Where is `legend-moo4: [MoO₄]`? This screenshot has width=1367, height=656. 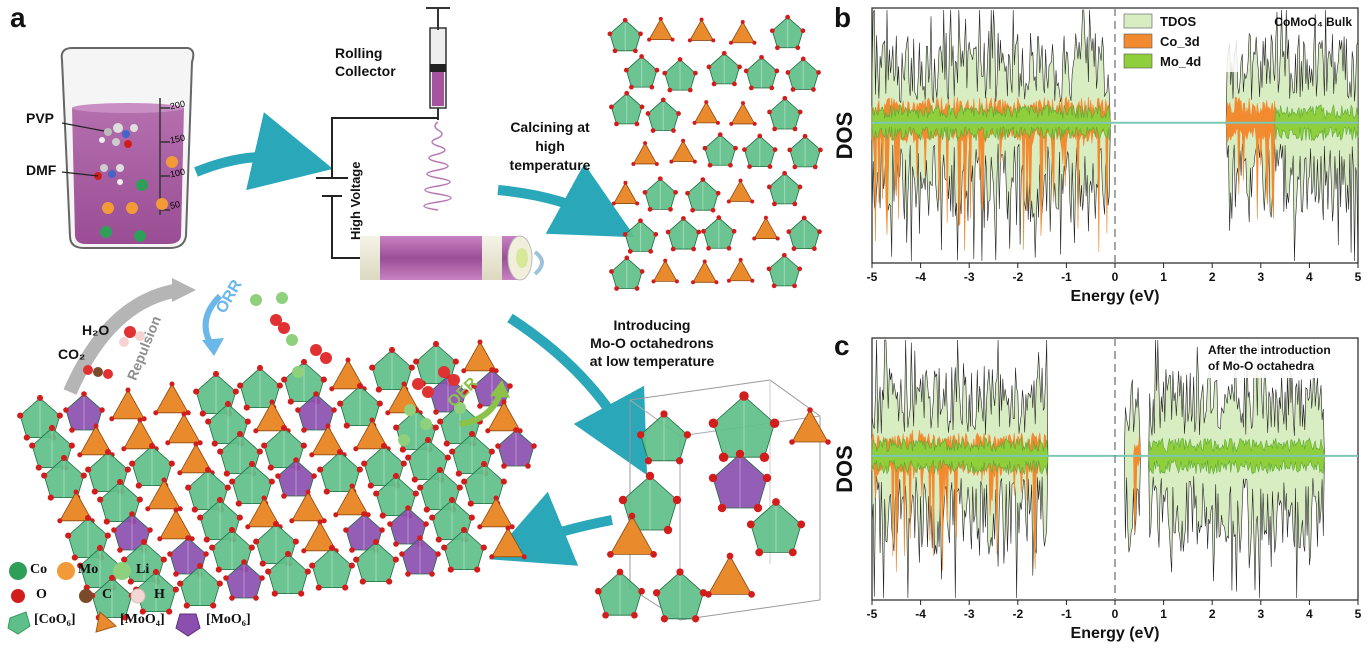 legend-moo4: [MoO₄] is located at coordinates (142, 619).